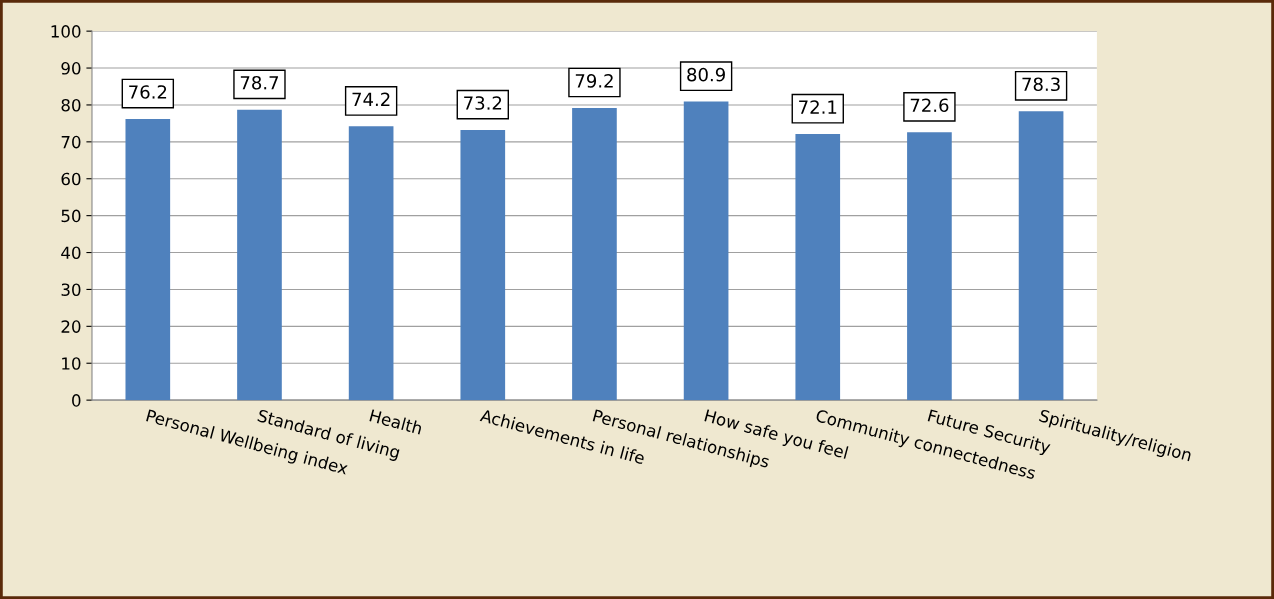 This screenshot has height=599, width=1274. What do you see at coordinates (71, 290) in the screenshot?
I see `y-tick-label: 30` at bounding box center [71, 290].